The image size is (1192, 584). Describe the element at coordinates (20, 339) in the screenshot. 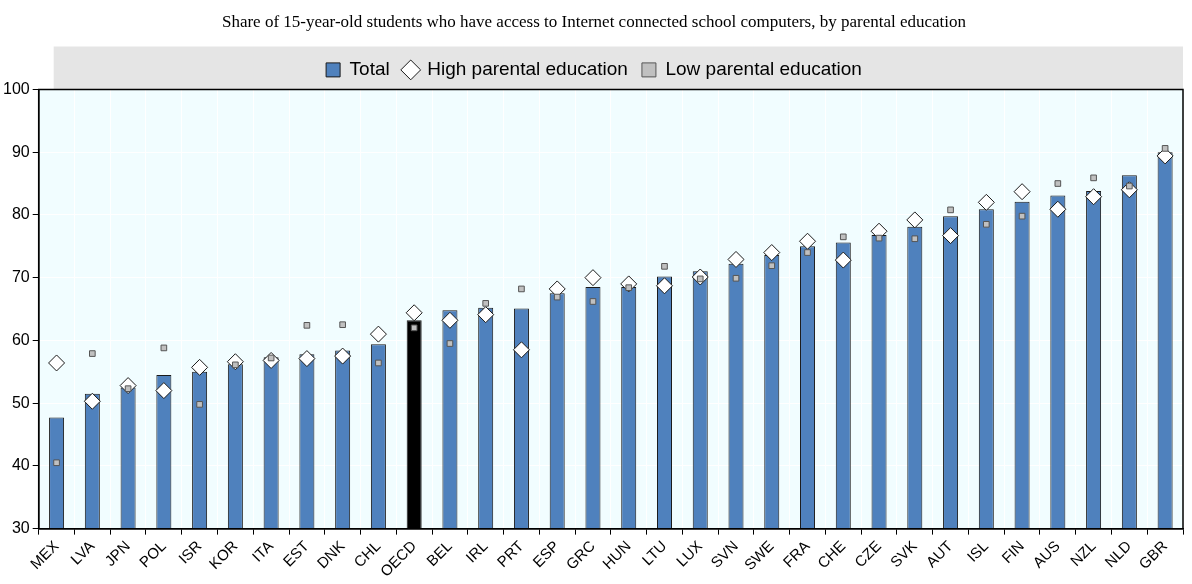

I see `y-tick-label: 60` at that location.